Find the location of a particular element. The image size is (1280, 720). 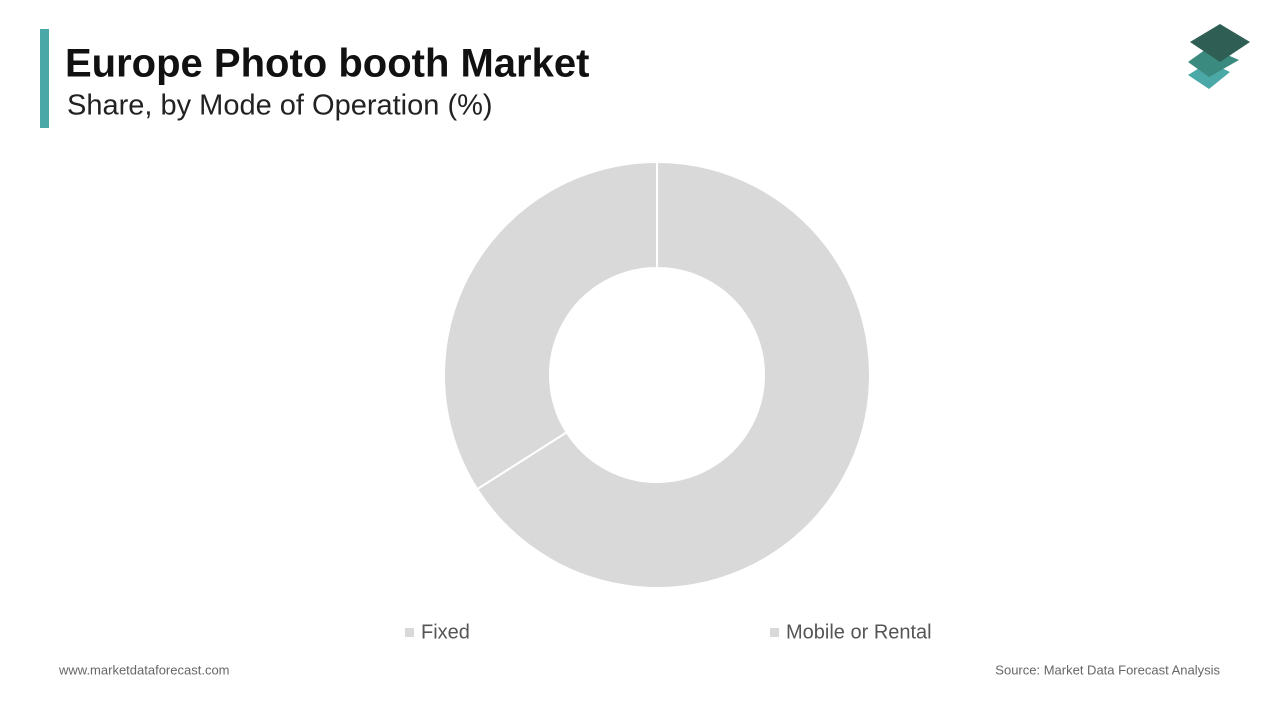

chart-subtitle: Share, by Mode of Operation (%) is located at coordinates (280, 106).